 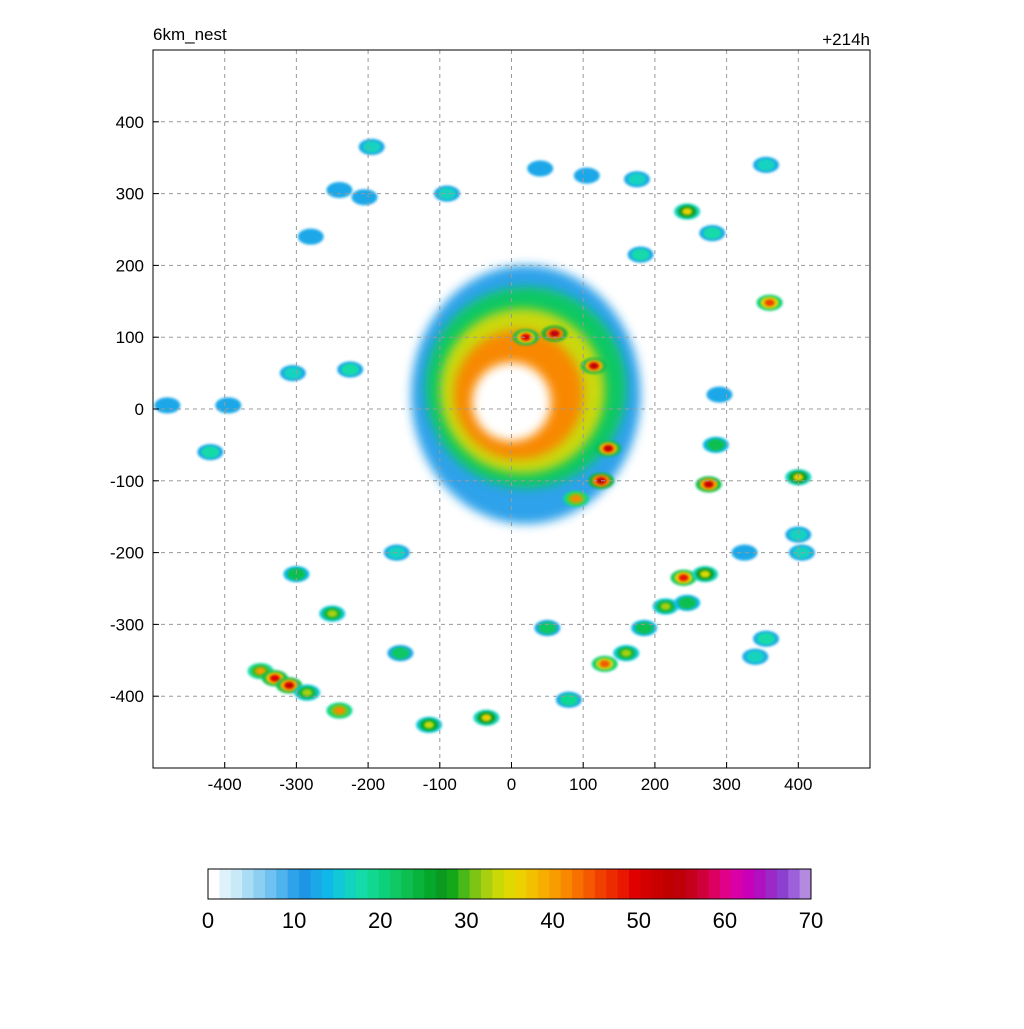 I want to click on y-tick-label: -300, so click(x=127, y=624).